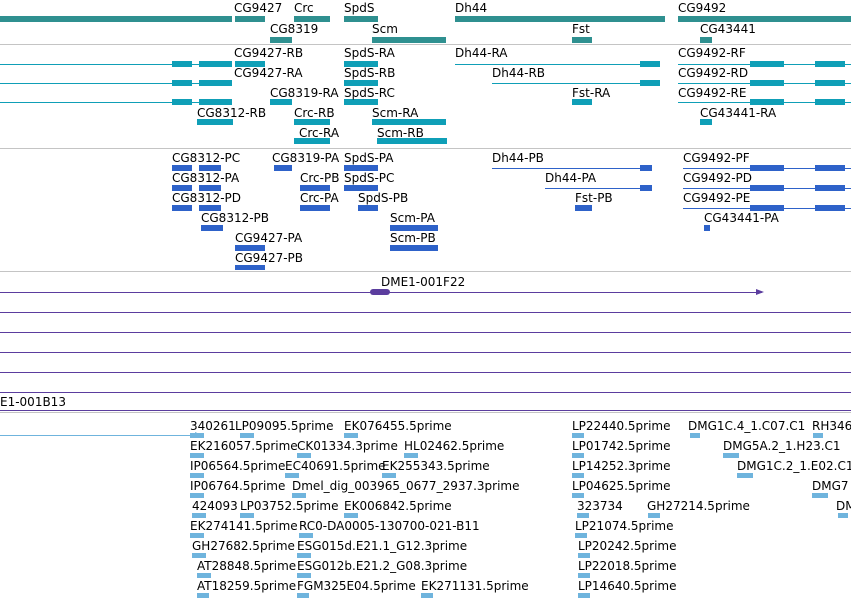 This screenshot has width=851, height=601. I want to click on est-label: IP06764.5prime, so click(238, 486).